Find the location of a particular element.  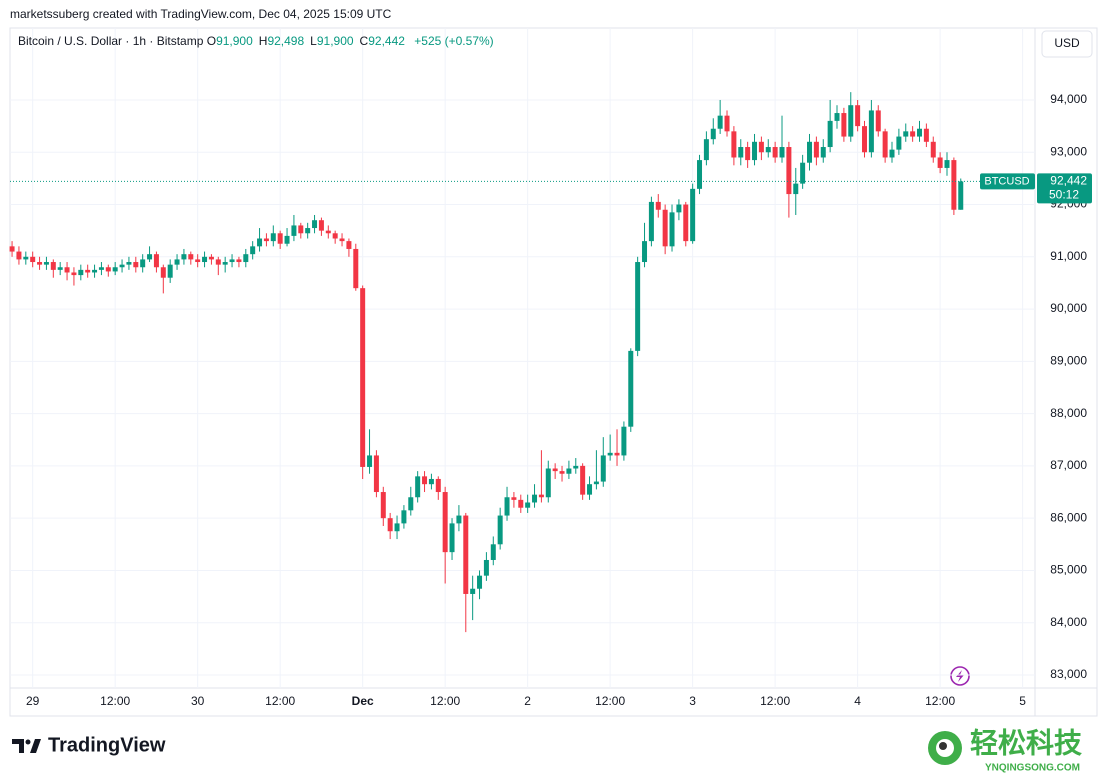

y-tick-label: 87,000 is located at coordinates (1068, 465).